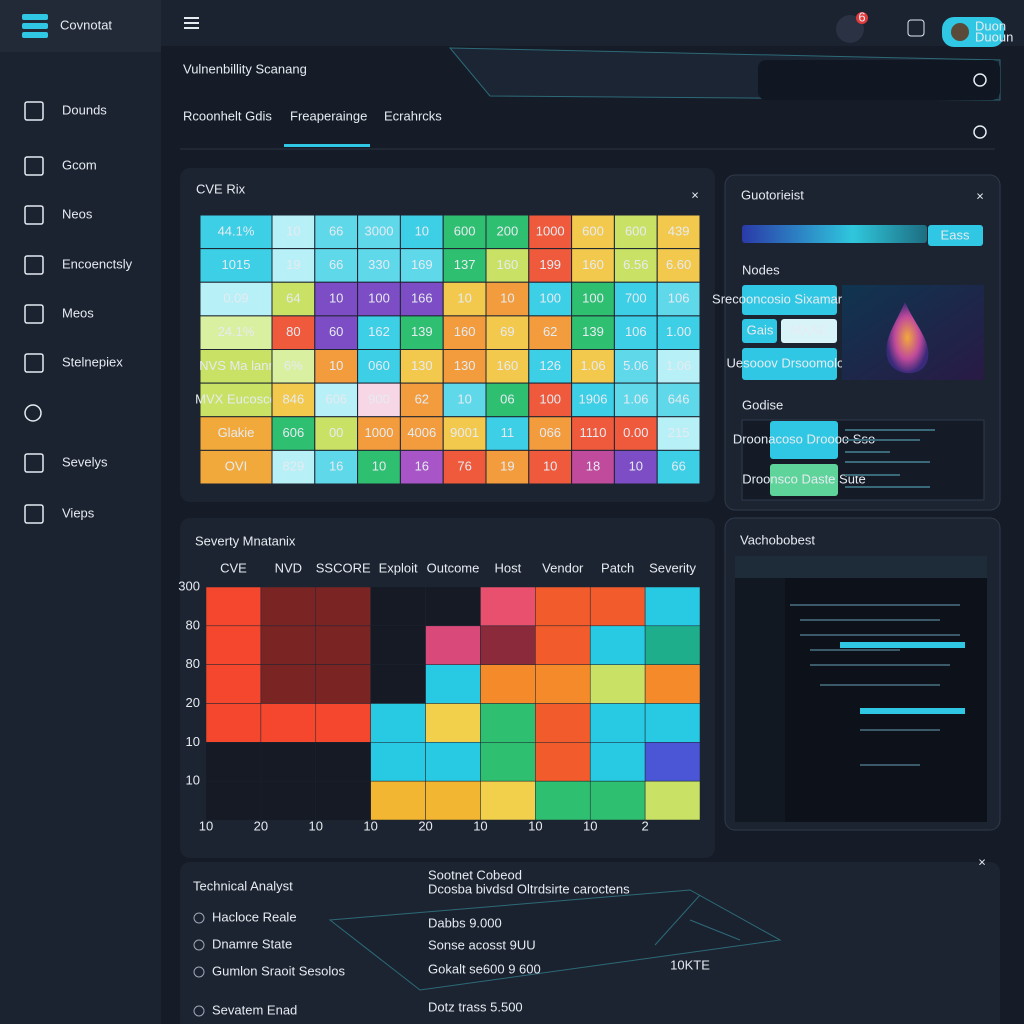 The width and height of the screenshot is (1024, 1024). I want to click on tab: Ecrahrcks, so click(413, 115).